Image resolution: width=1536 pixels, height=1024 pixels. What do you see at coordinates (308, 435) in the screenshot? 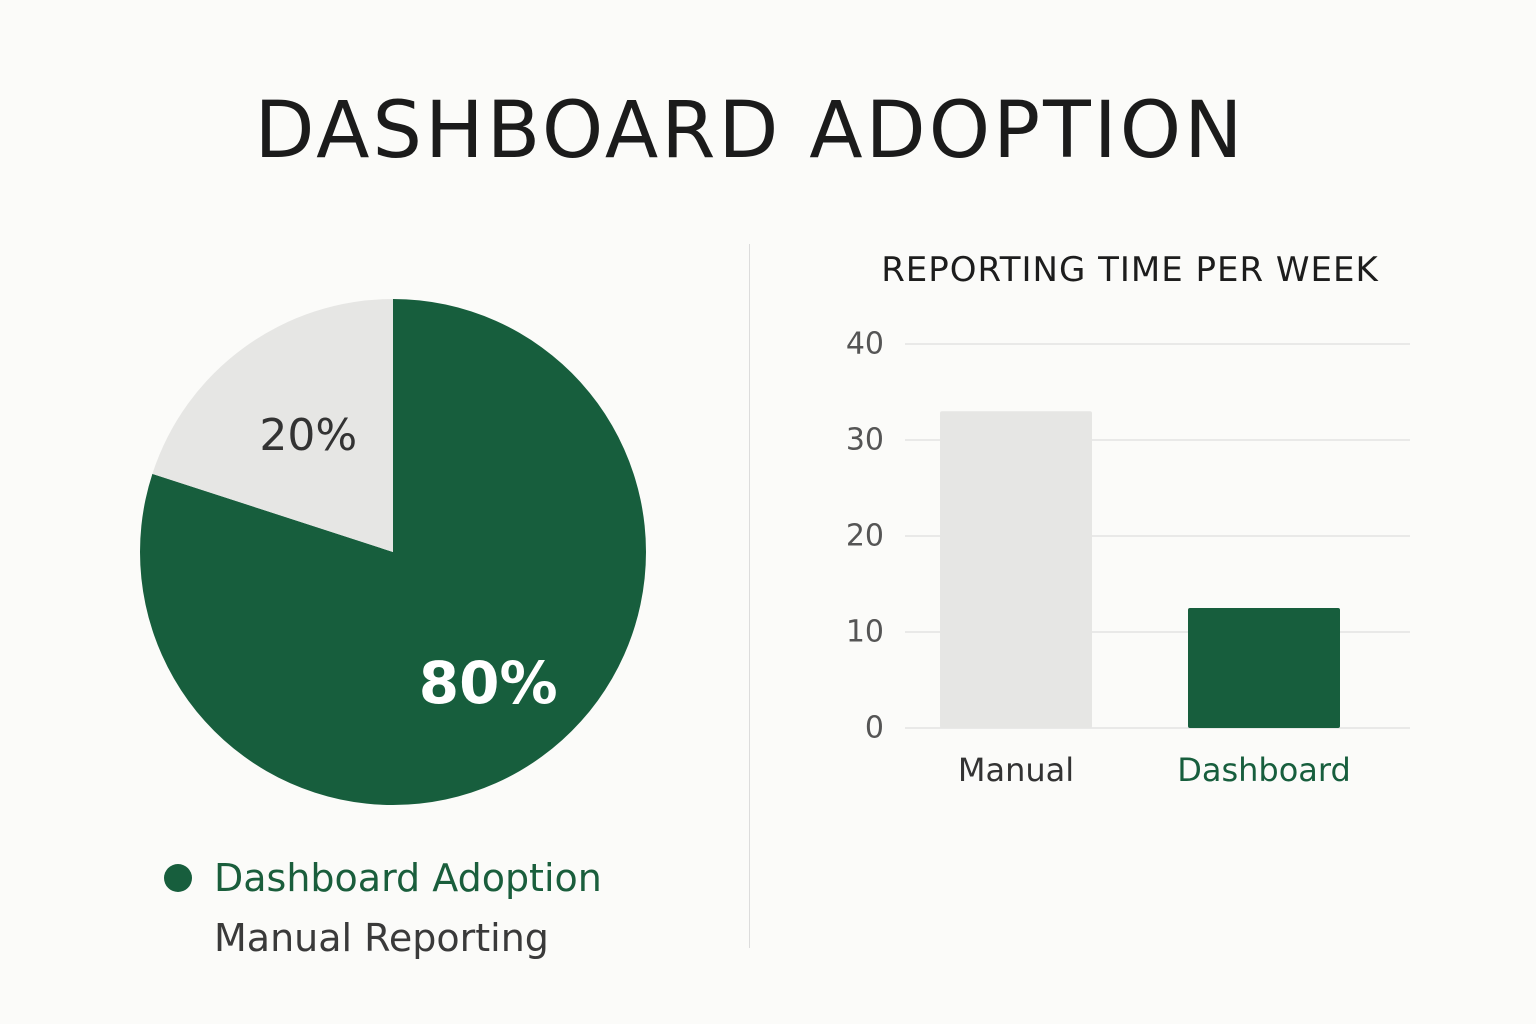
I see `pie-label-manual: 20%` at bounding box center [308, 435].